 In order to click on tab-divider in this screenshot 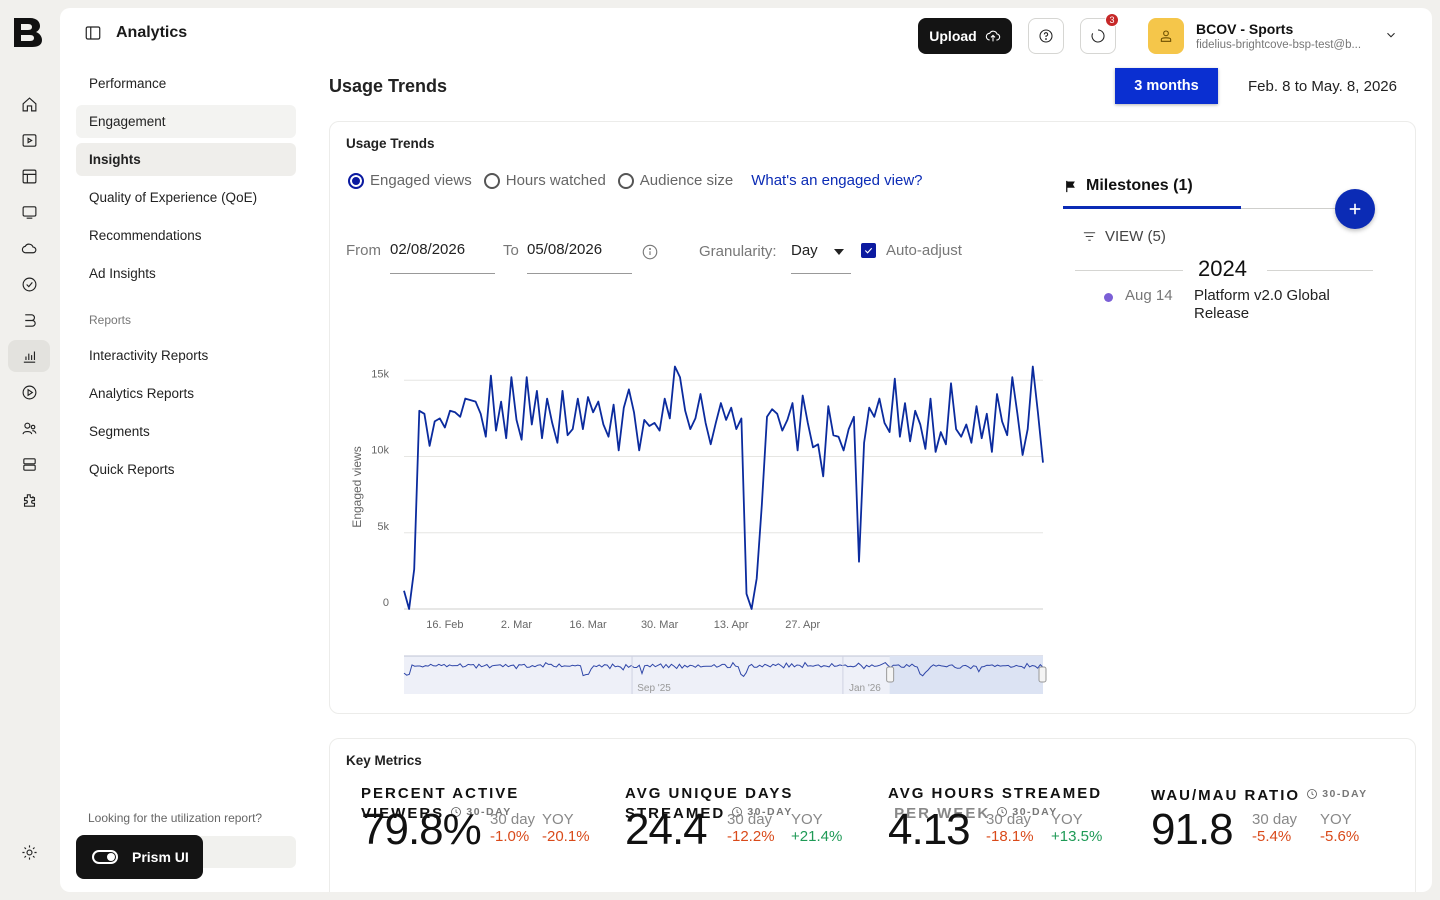, I will do `click(1288, 208)`.